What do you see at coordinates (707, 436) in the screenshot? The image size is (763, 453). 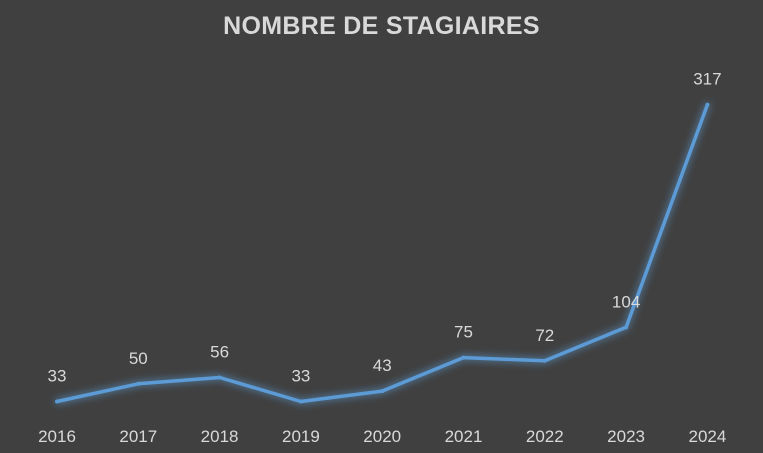 I see `x-tick-label: 2024` at bounding box center [707, 436].